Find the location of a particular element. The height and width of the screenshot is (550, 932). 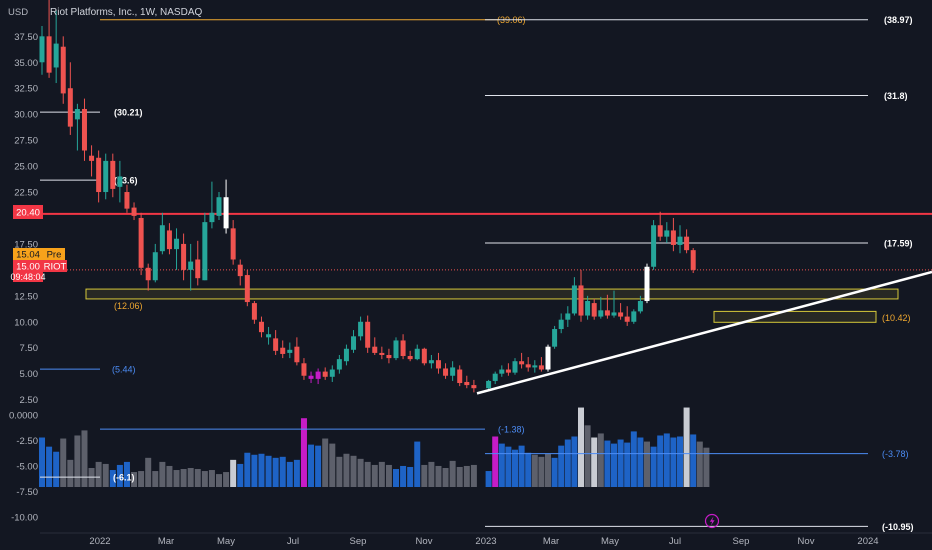

support-zone-upper is located at coordinates (492, 294).